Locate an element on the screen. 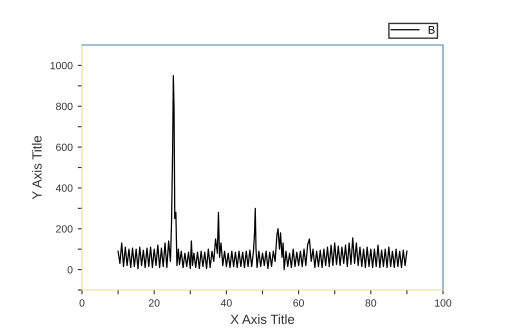 The height and width of the screenshot is (334, 508). legend-label: B is located at coordinates (431, 30).